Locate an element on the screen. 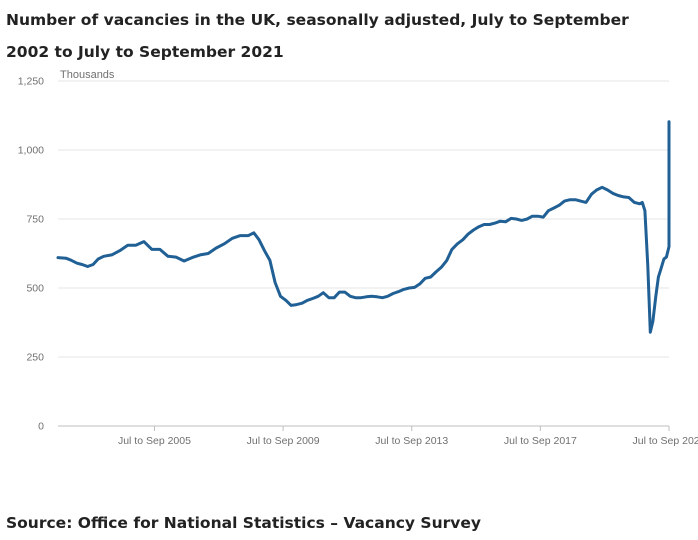 The image size is (698, 540). x-tick-label: Jul to Sep 2009 is located at coordinates (283, 441).